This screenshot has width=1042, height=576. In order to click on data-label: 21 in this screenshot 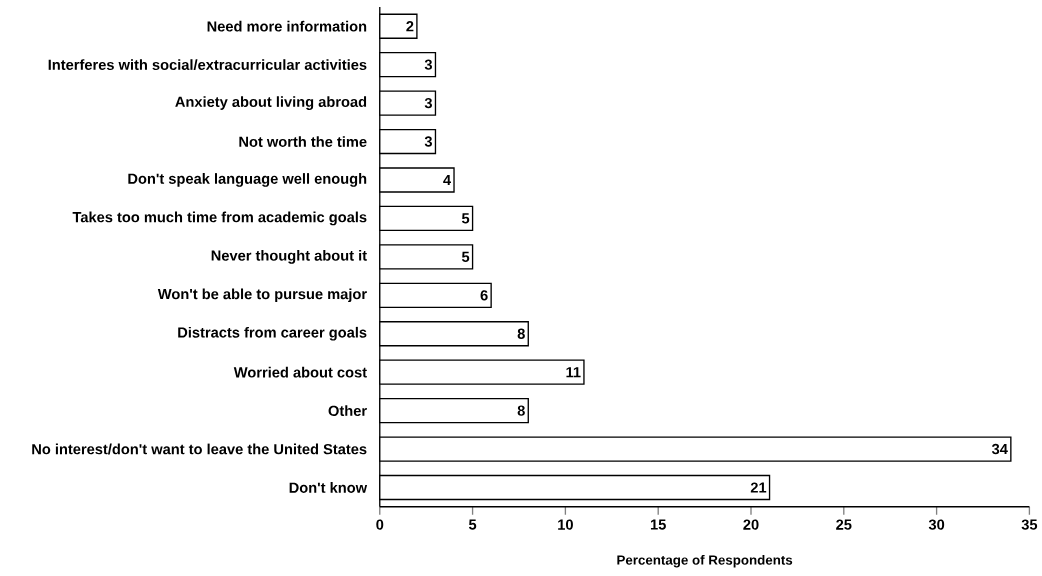, I will do `click(758, 487)`.